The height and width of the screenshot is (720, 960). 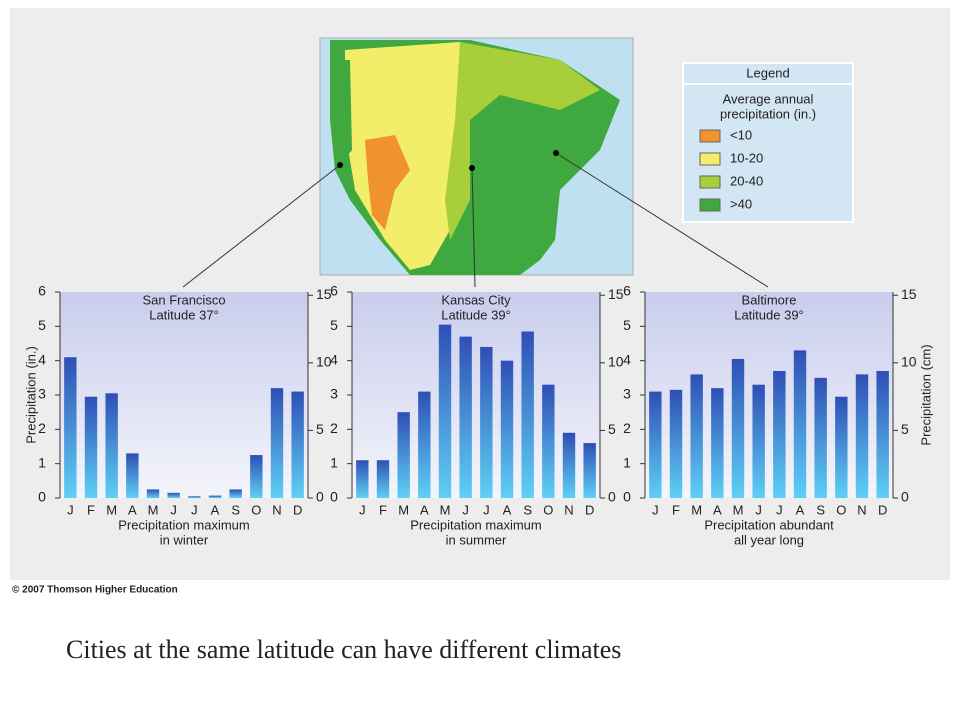 I want to click on chart-title: Kansas City, so click(x=476, y=299).